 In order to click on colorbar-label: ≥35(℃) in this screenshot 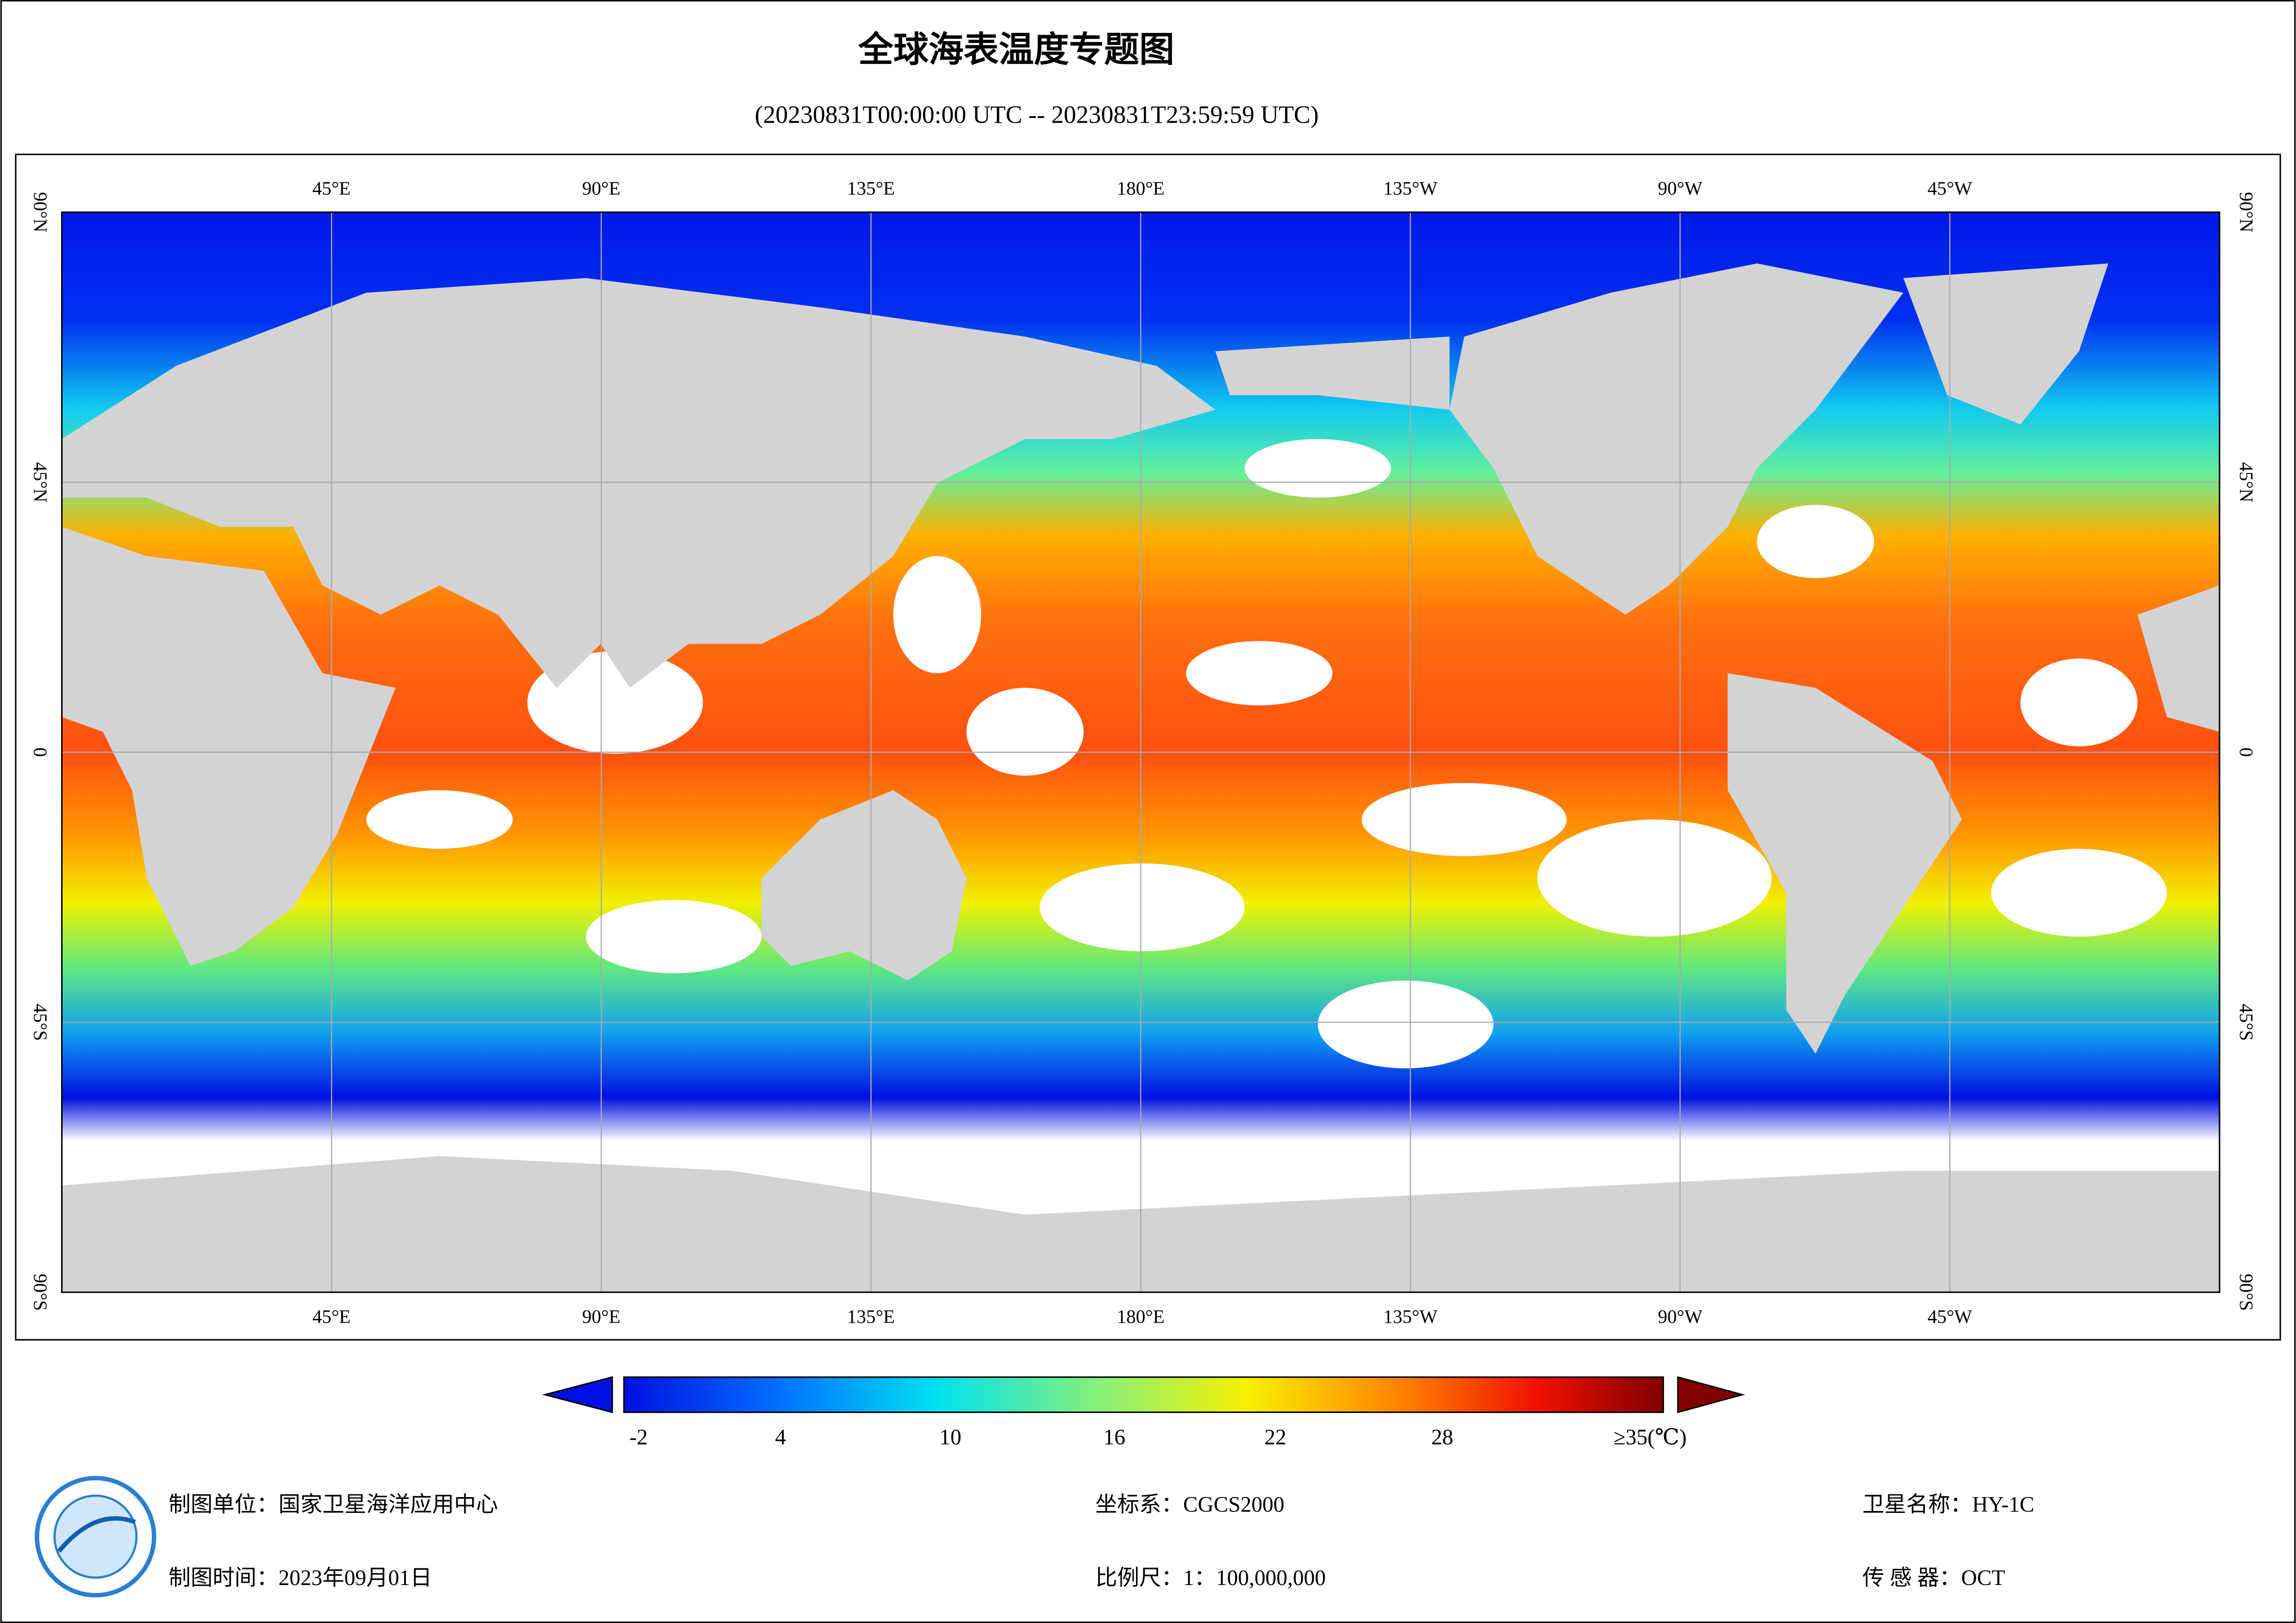, I will do `click(1650, 1437)`.